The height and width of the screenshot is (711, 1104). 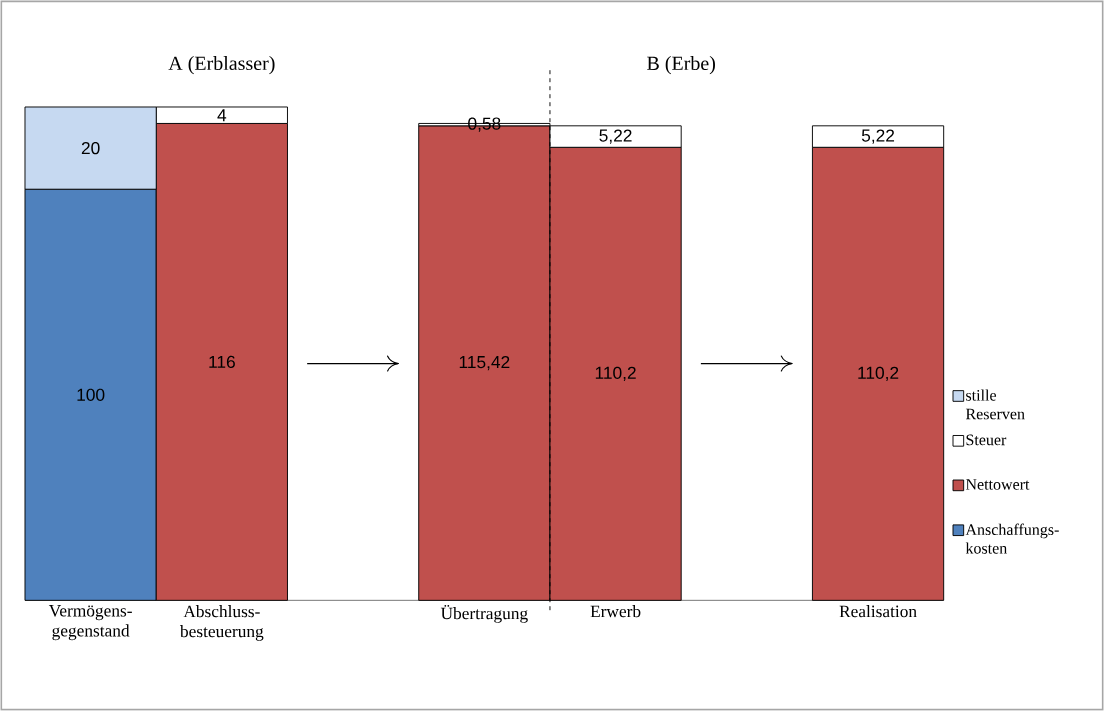 I want to click on data-label: 20, so click(x=90, y=148).